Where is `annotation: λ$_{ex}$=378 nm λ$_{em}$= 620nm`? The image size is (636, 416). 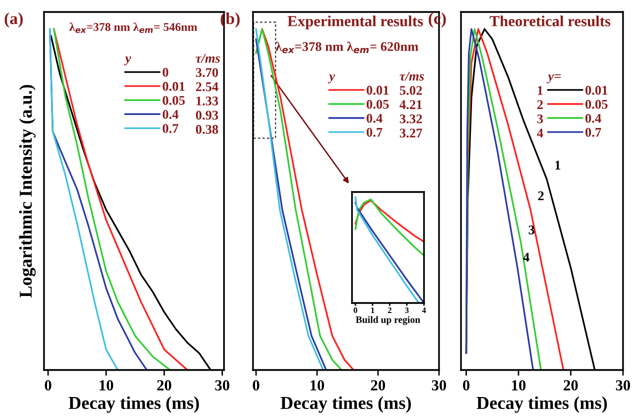
annotation: λ$_{ex}$=378 nm λ$_{em}$= 620nm is located at coordinates (346, 48).